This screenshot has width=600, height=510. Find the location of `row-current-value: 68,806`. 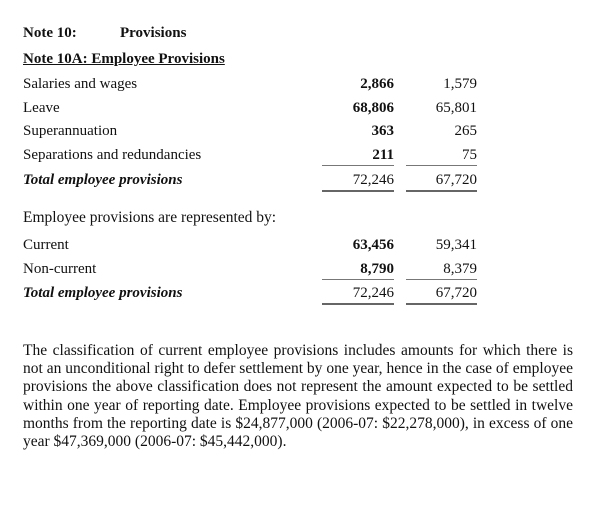

row-current-value: 68,806 is located at coordinates (373, 108).